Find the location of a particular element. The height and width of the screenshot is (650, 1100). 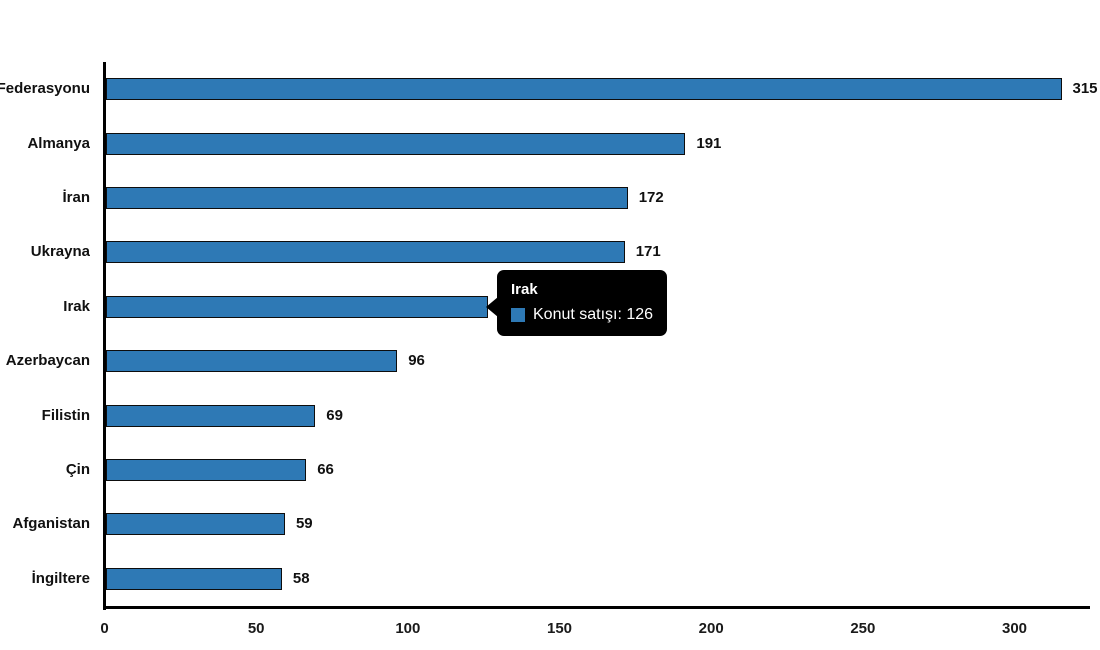

bar-row: 69 is located at coordinates (598, 415).